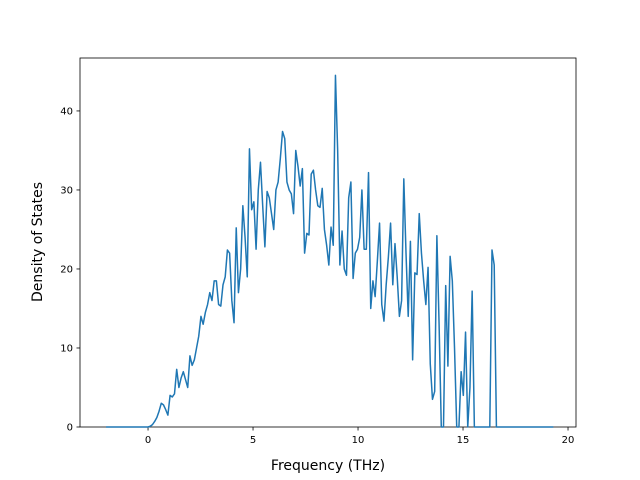  What do you see at coordinates (358, 440) in the screenshot?
I see `x-tick-label: 10` at bounding box center [358, 440].